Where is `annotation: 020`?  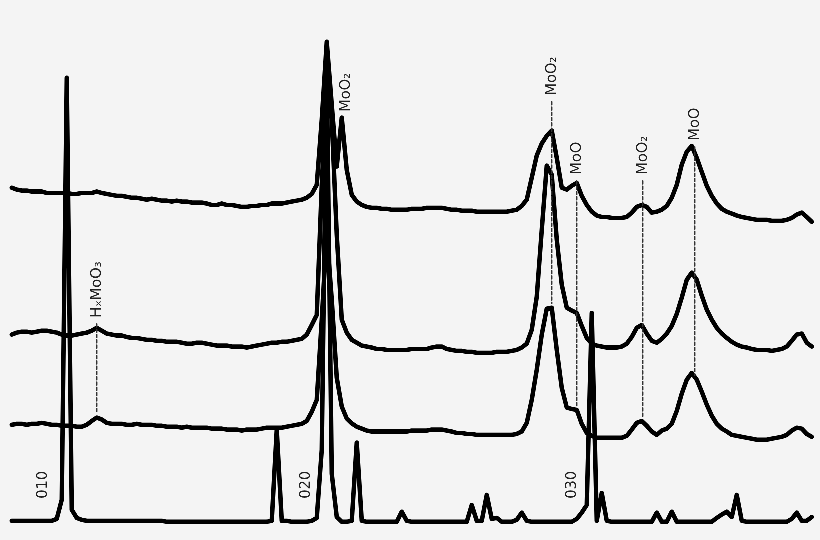 annotation: 020 is located at coordinates (304, 485).